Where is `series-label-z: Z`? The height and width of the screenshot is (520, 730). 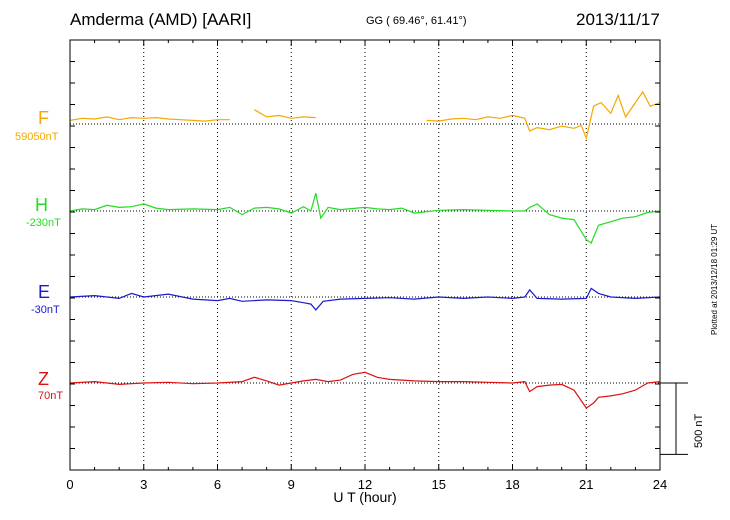
series-label-z: Z is located at coordinates (43, 379).